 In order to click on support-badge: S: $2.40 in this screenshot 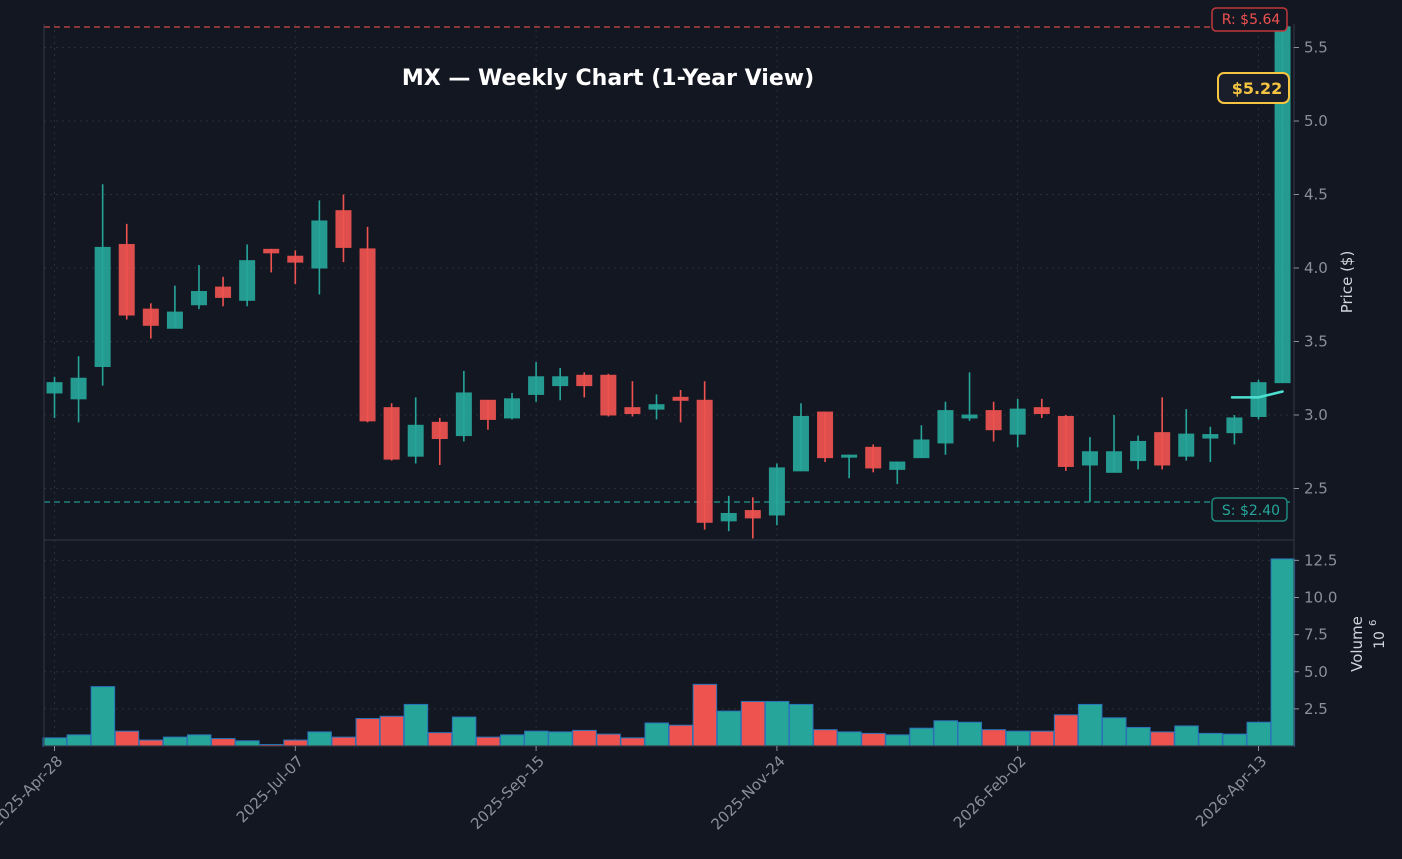, I will do `click(1249, 509)`.